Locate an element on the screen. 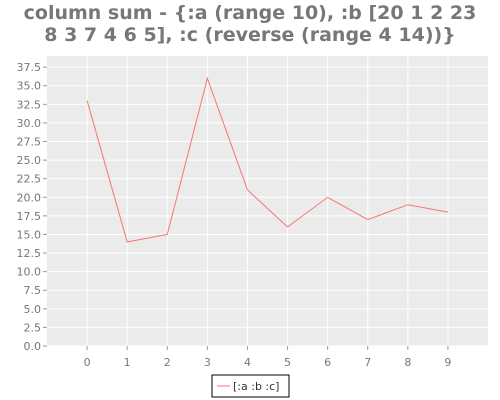 The width and height of the screenshot is (500, 400). y-tick-label: 17.5 is located at coordinates (29, 216).